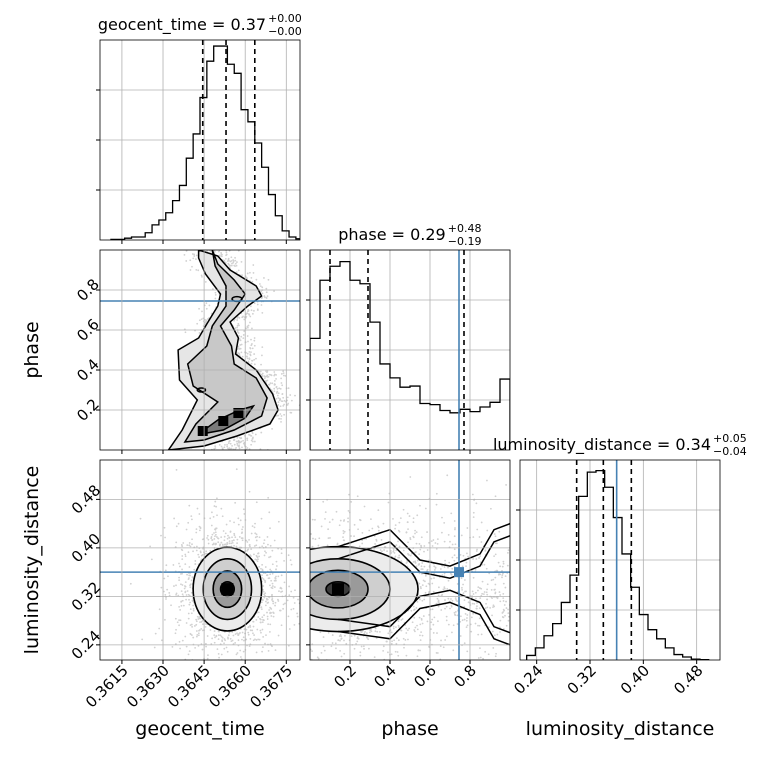  Describe the element at coordinates (223, 350) in the screenshot. I see `contour-outer` at that location.